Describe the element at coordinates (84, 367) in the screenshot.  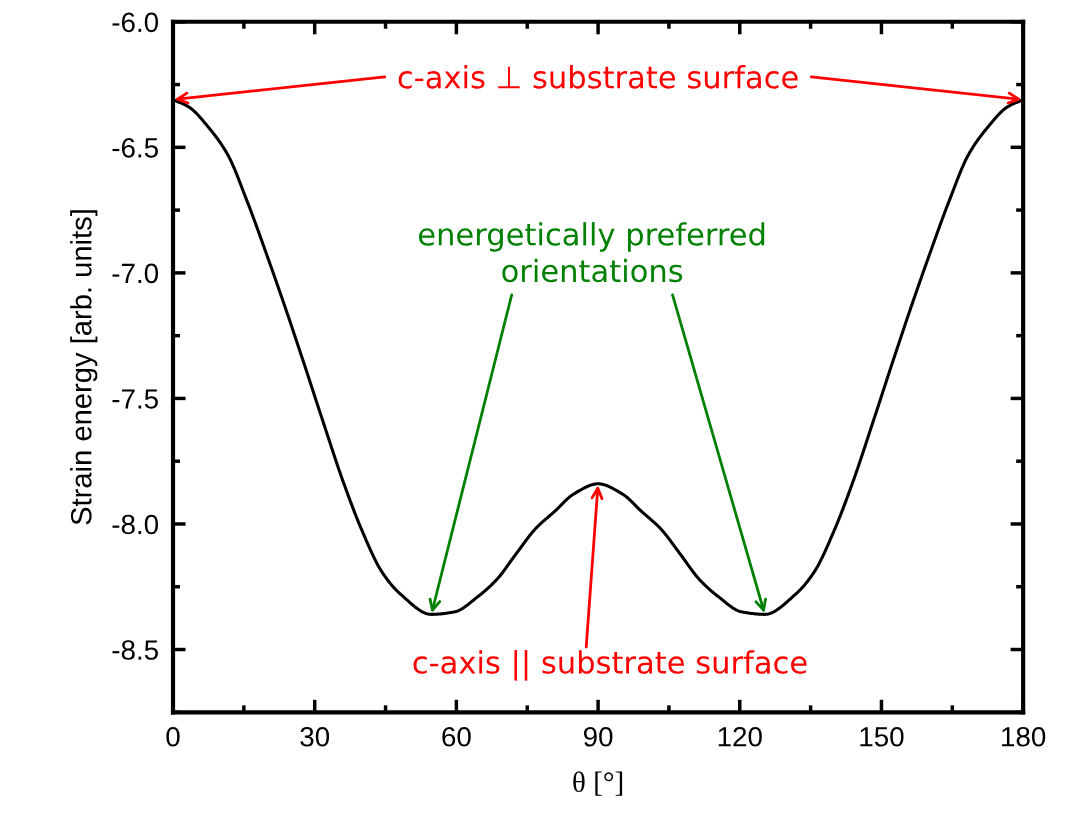
I see `y-axis-title: Strain energy [arb. units]` at that location.